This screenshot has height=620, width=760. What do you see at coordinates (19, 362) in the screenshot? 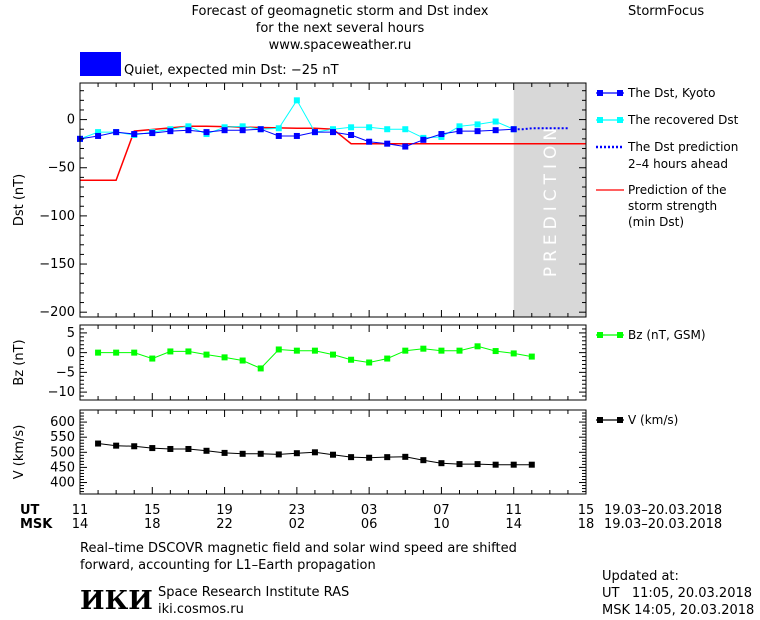
I see `bz-ylabel: Bz (nT)` at bounding box center [19, 362].